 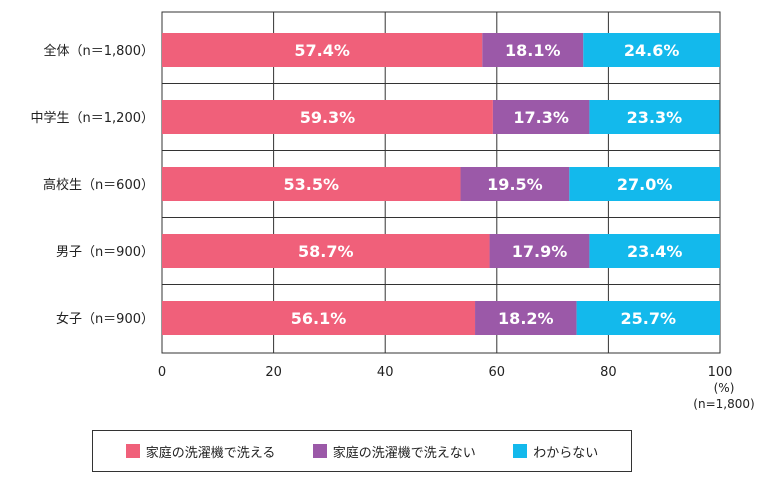 I want to click on x-tick-label: 60, so click(x=497, y=372).